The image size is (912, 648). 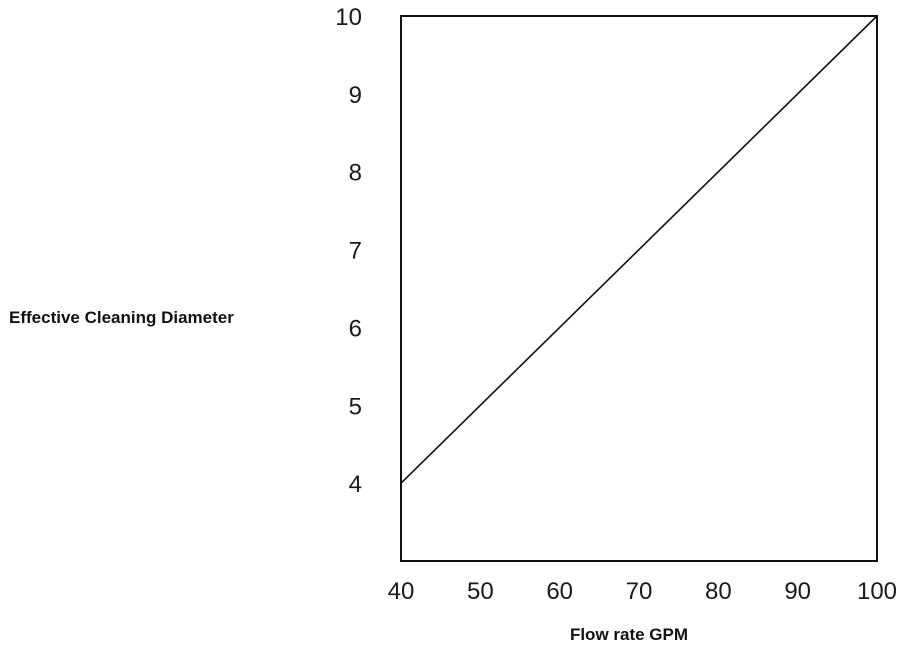 I want to click on y-tick-label: 4, so click(x=355, y=484).